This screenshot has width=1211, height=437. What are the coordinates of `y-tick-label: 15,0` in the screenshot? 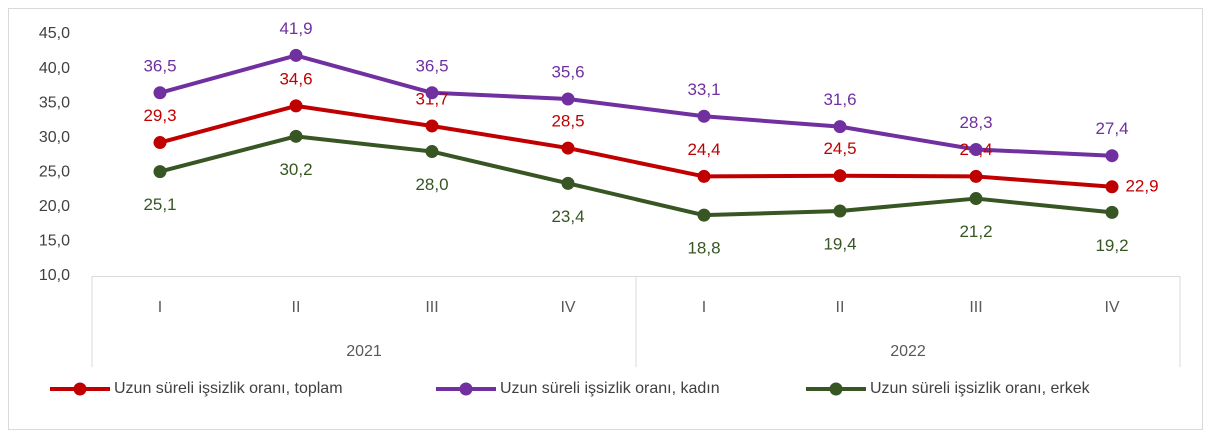 It's located at (54, 241).